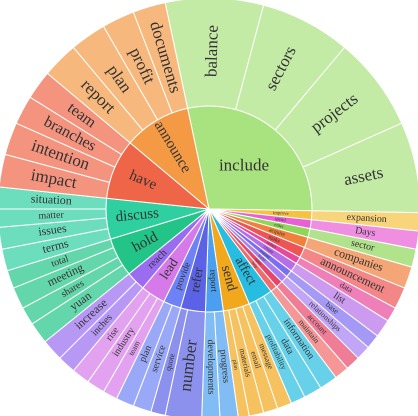  Describe the element at coordinates (279, 226) in the screenshot. I see `inner-label: enter` at that location.